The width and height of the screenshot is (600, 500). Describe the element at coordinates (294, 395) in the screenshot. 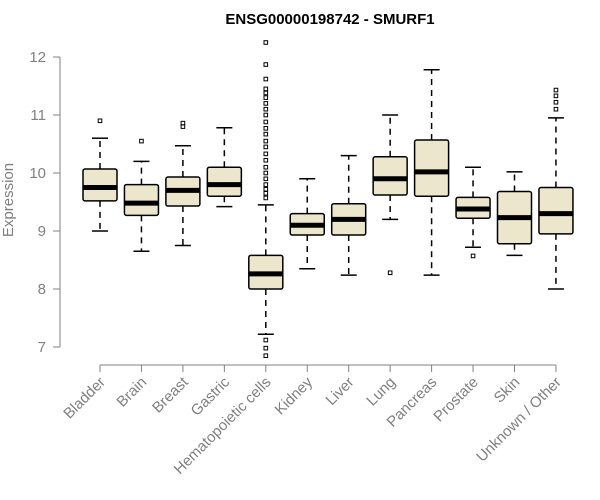

I see `x-category-label: Kidney` at that location.